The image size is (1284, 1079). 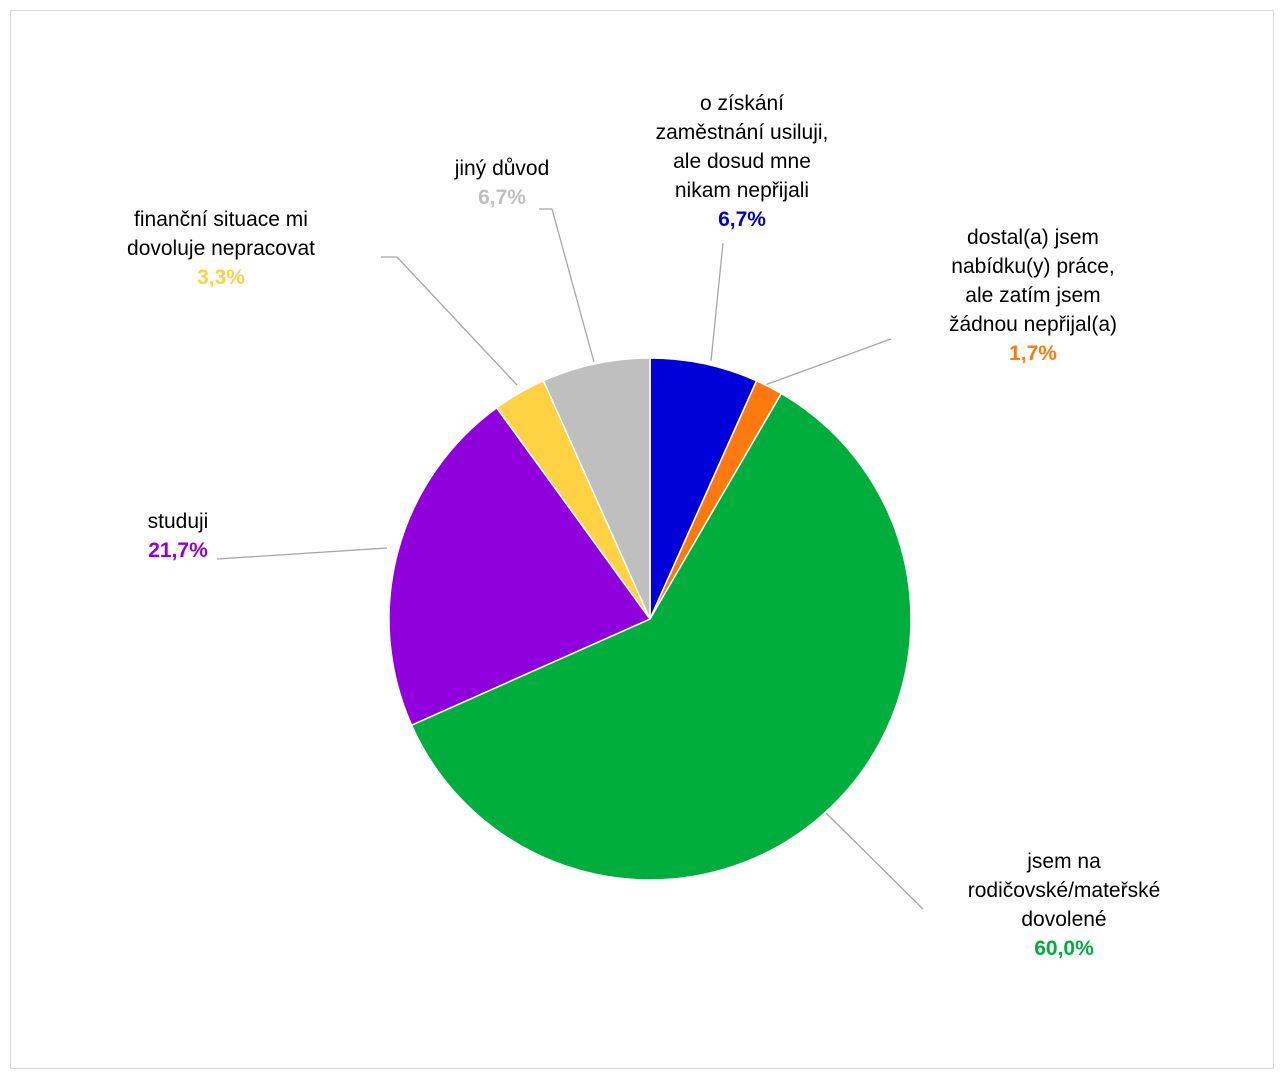 What do you see at coordinates (221, 277) in the screenshot?
I see `slice-value-label: 3,3%` at bounding box center [221, 277].